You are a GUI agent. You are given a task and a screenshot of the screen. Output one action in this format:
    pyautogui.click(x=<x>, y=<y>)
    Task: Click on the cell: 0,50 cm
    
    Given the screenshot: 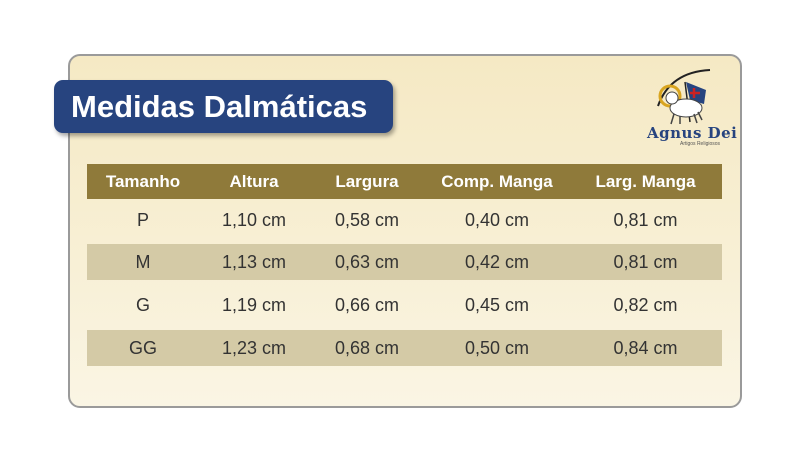 What is the action you would take?
    pyautogui.click(x=497, y=347)
    